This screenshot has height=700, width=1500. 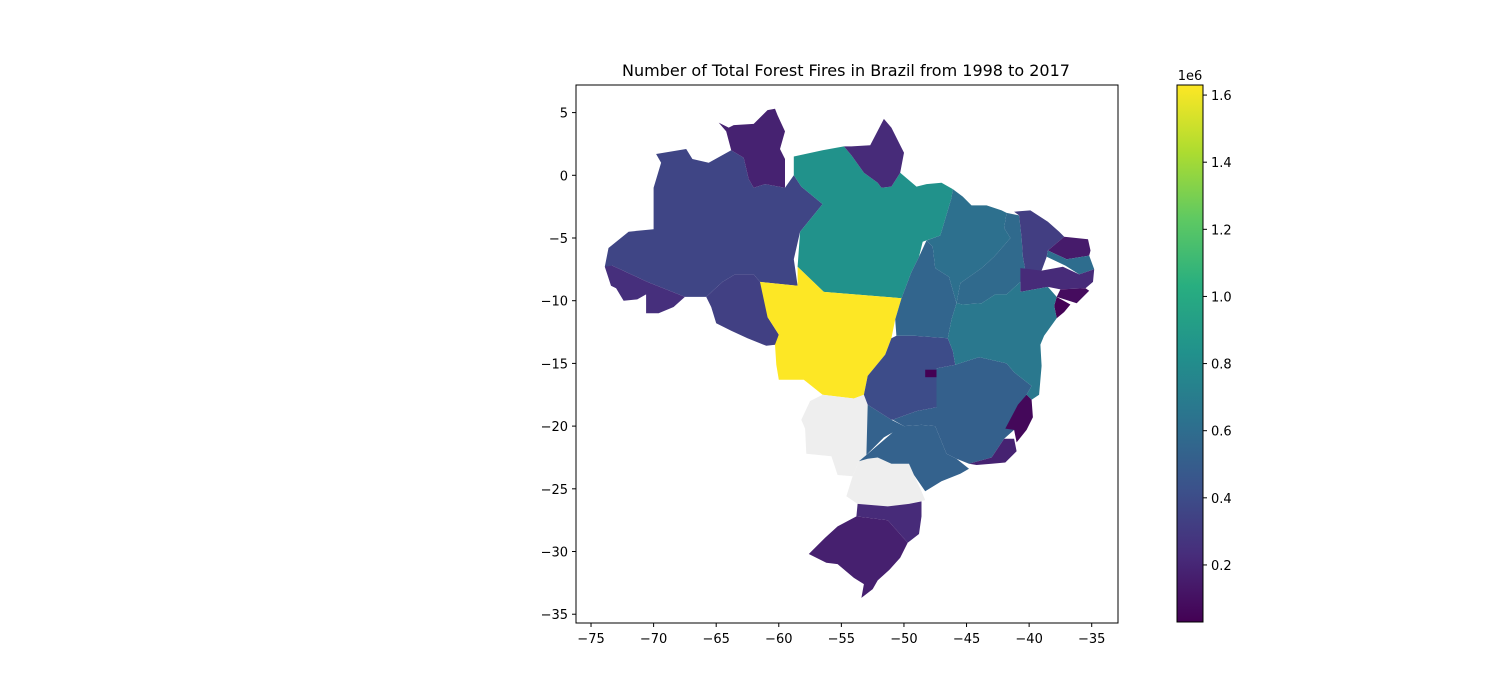 What do you see at coordinates (931, 373) in the screenshot?
I see `region-distrito-federal` at bounding box center [931, 373].